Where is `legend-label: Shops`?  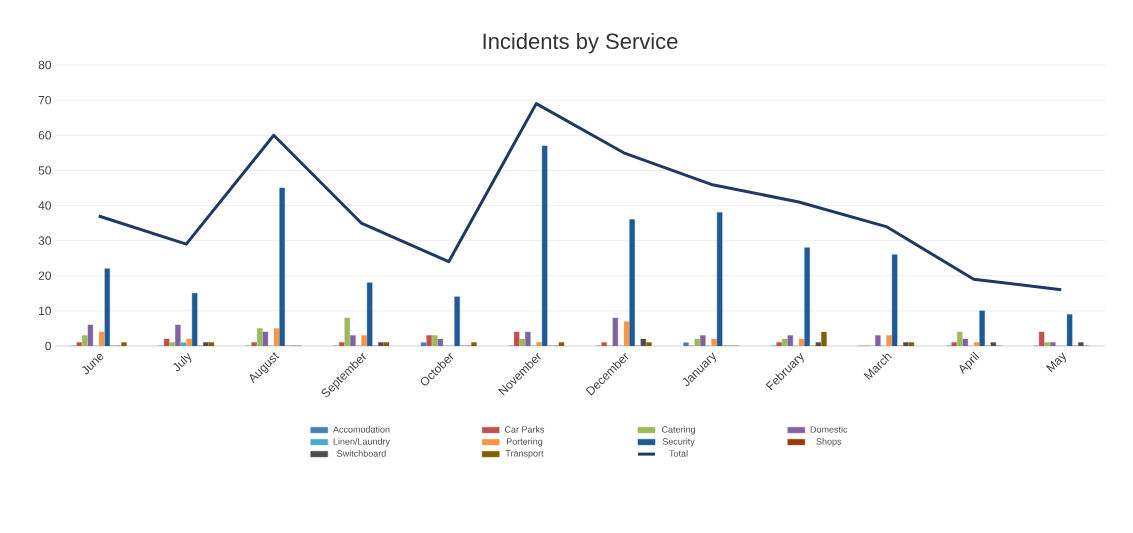 legend-label: Shops is located at coordinates (829, 442).